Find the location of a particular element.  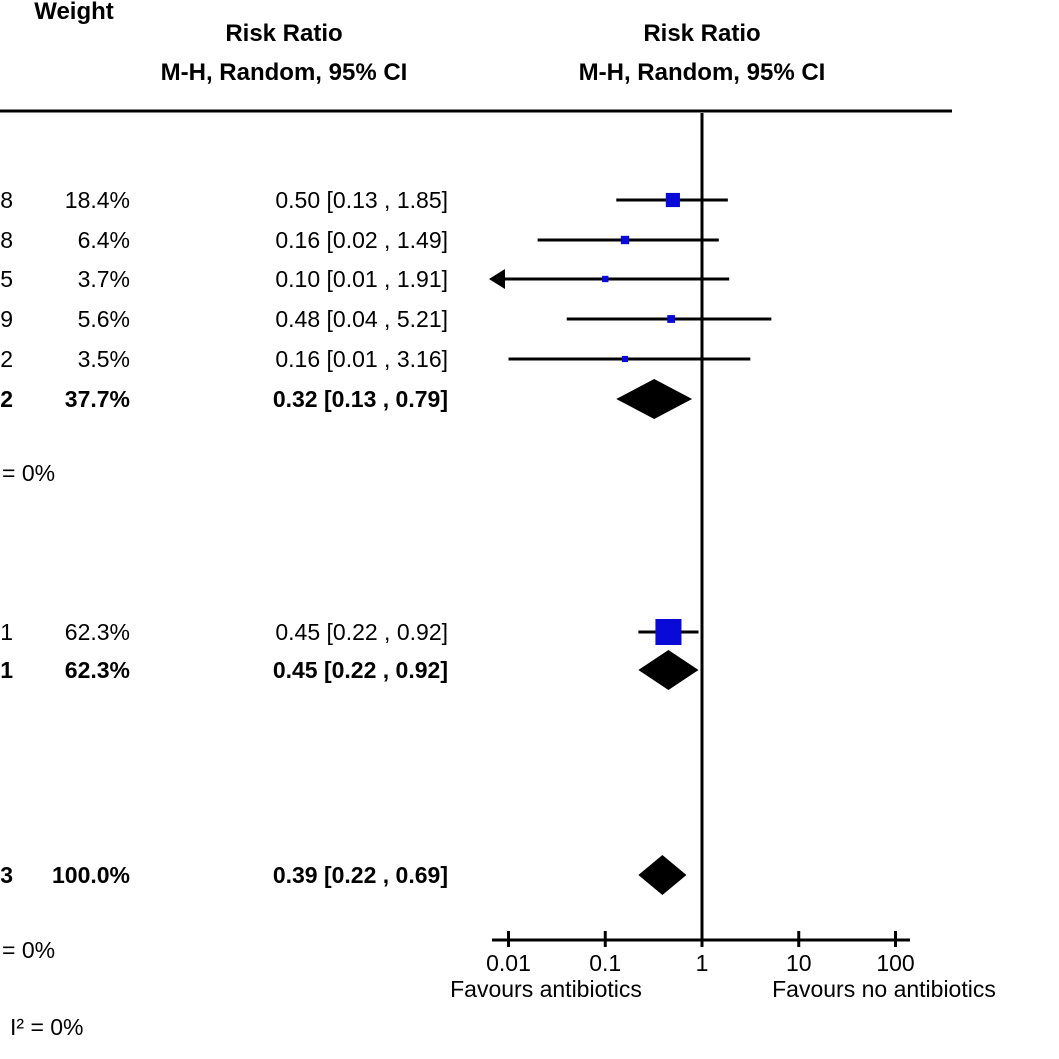

subgroup1-heterogeneity-text: = 0% is located at coordinates (29, 473).